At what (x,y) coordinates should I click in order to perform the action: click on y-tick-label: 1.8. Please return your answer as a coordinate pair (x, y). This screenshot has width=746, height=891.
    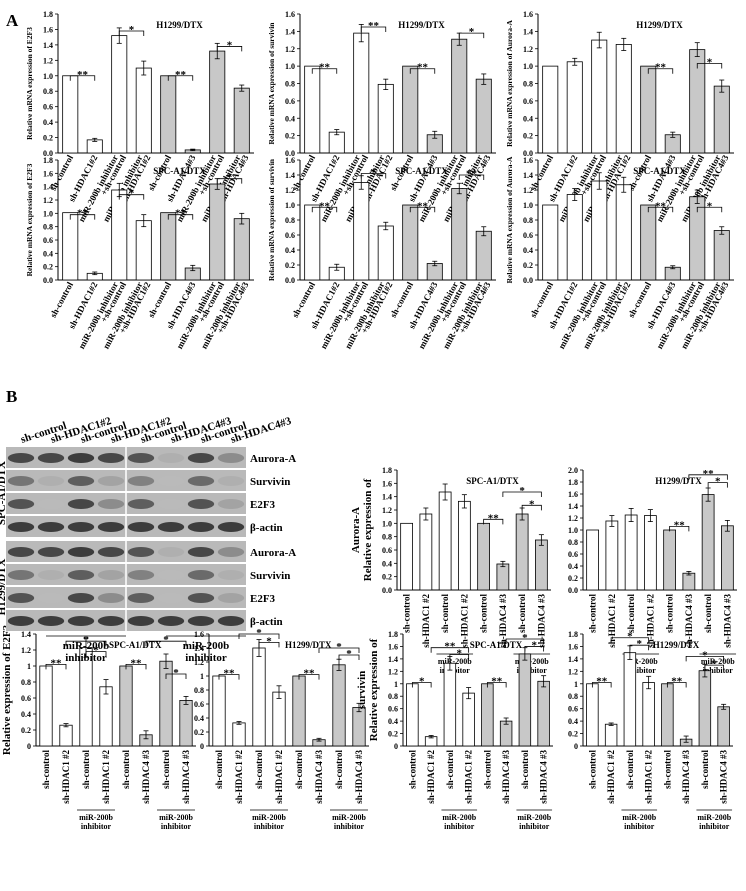
    Looking at the image, I should click on (48, 14).